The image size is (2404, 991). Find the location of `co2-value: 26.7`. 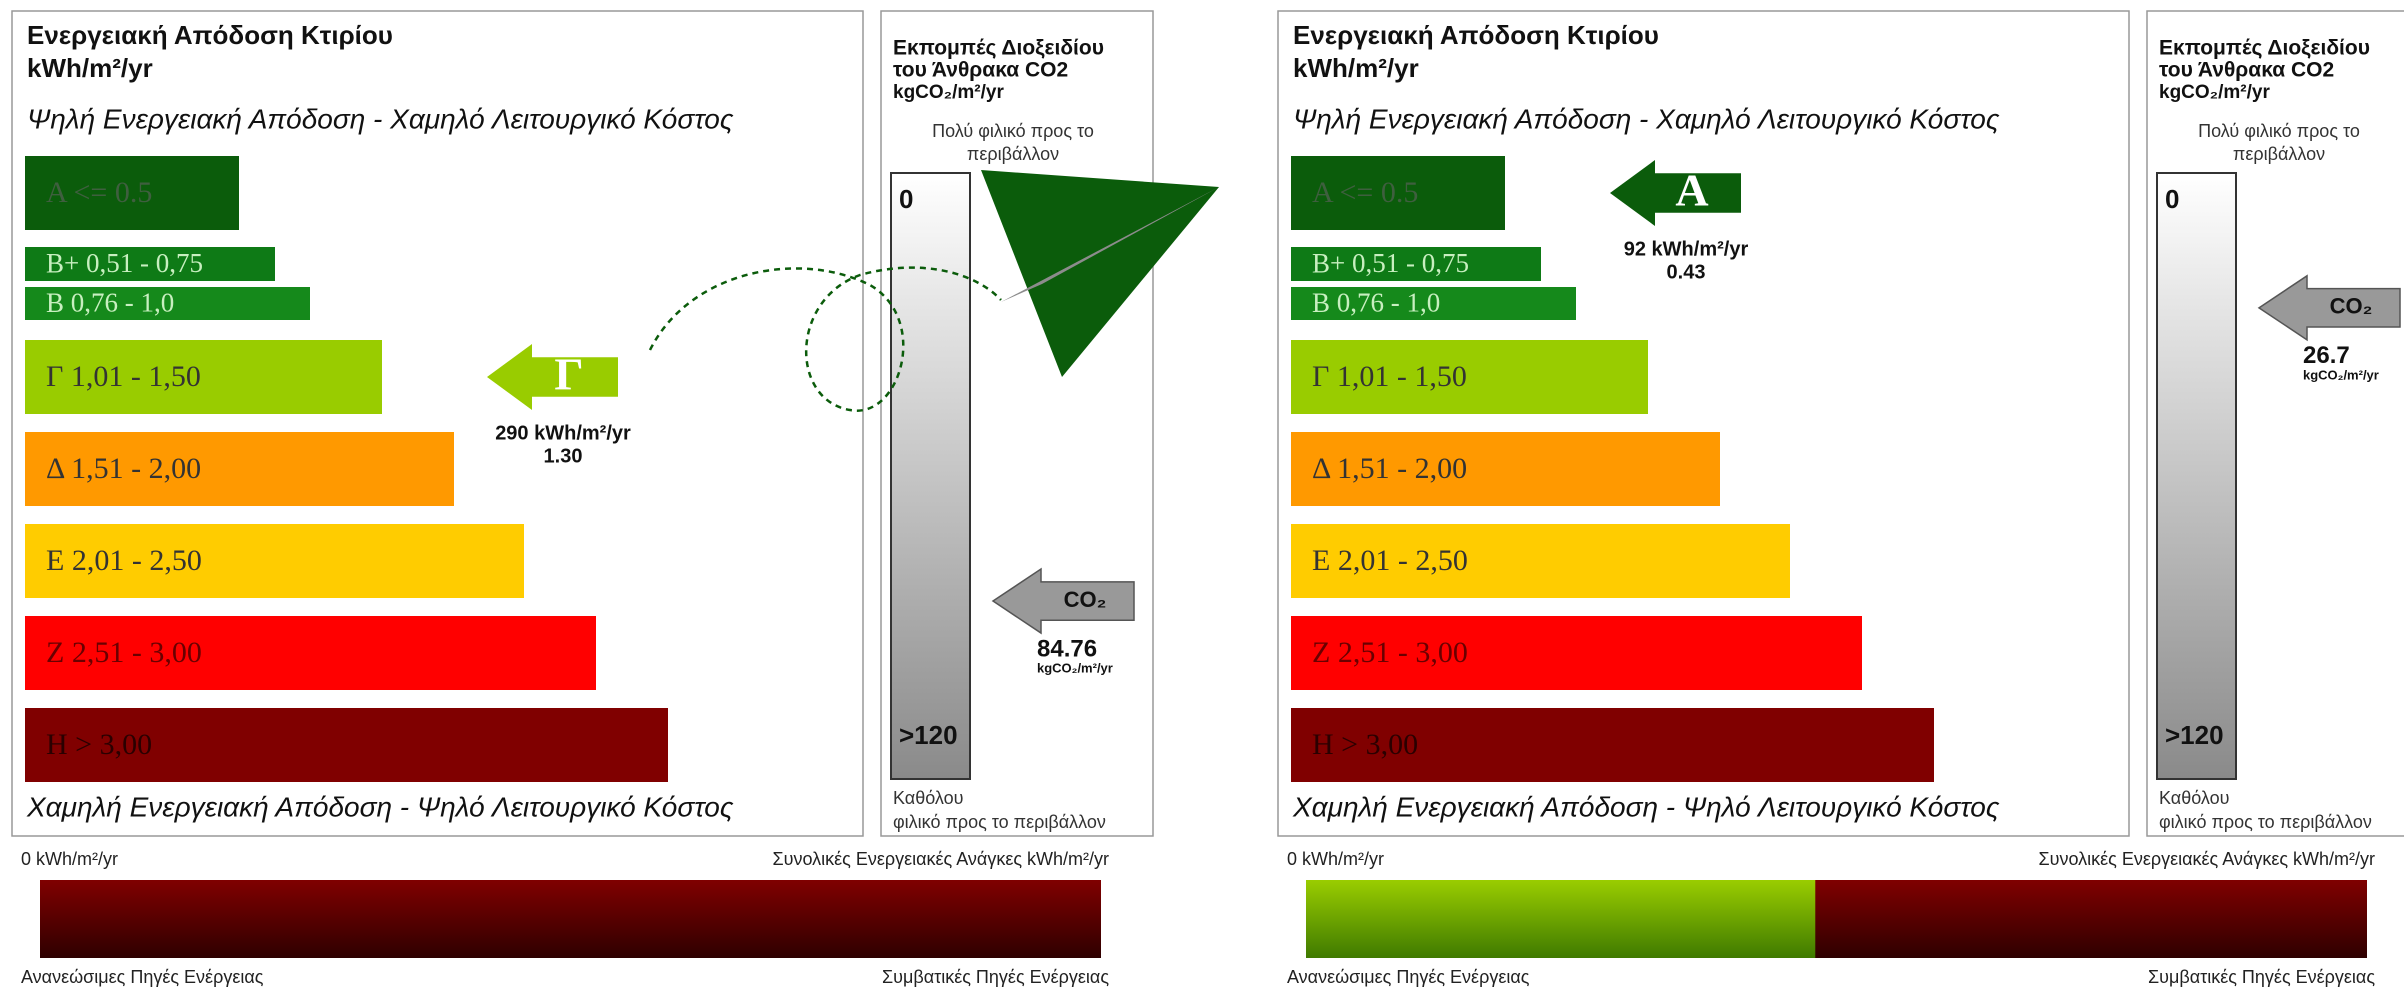

co2-value: 26.7 is located at coordinates (2326, 355).